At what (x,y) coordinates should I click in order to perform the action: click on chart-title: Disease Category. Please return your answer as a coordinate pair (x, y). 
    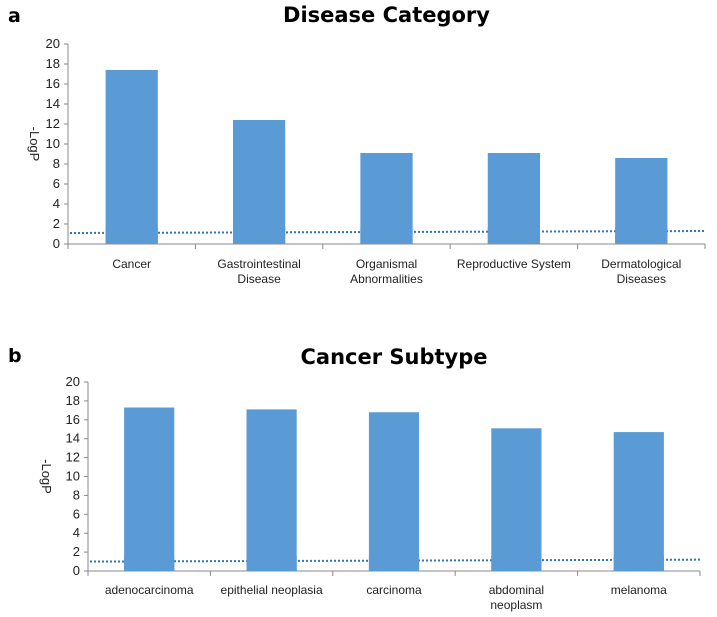
    Looking at the image, I should click on (386, 15).